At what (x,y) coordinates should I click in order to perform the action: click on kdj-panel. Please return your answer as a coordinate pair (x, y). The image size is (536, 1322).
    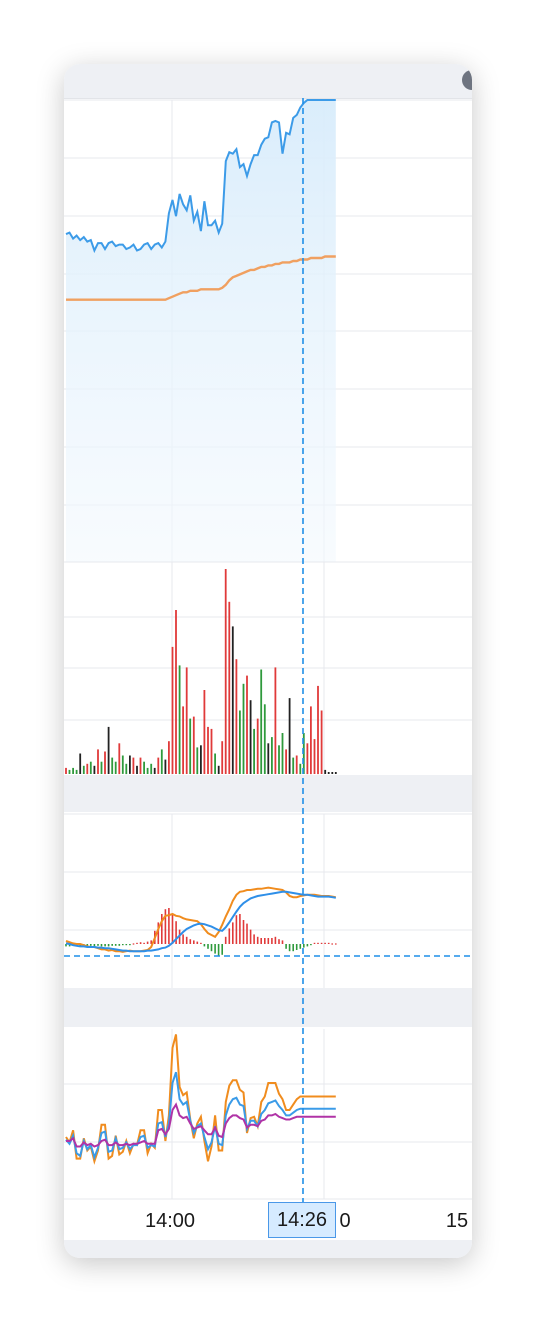
    Looking at the image, I should click on (268, 1114).